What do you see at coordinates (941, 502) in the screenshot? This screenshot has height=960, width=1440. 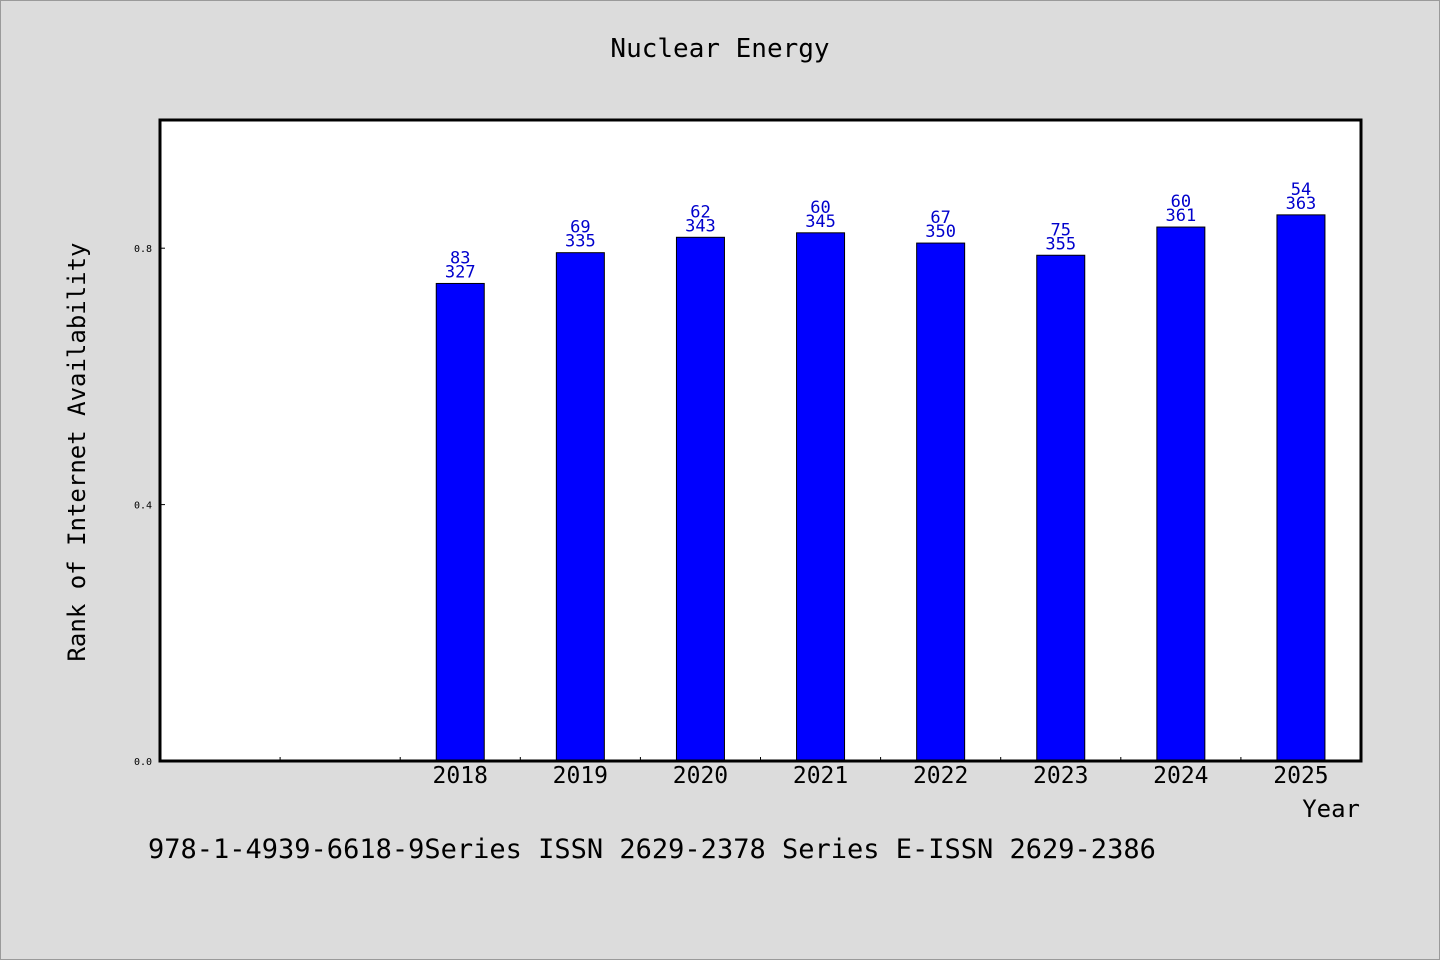 I see `bar-2022` at bounding box center [941, 502].